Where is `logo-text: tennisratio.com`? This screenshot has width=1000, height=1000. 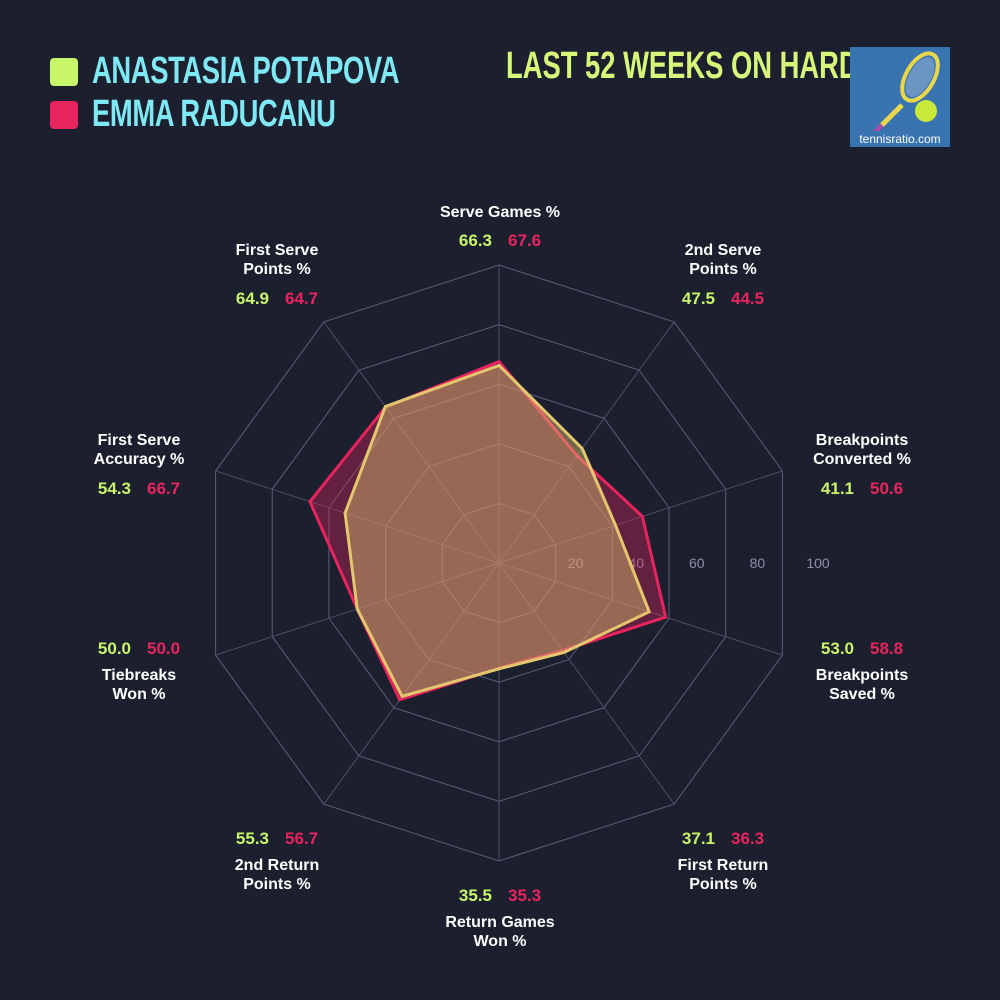 logo-text: tennisratio.com is located at coordinates (899, 139).